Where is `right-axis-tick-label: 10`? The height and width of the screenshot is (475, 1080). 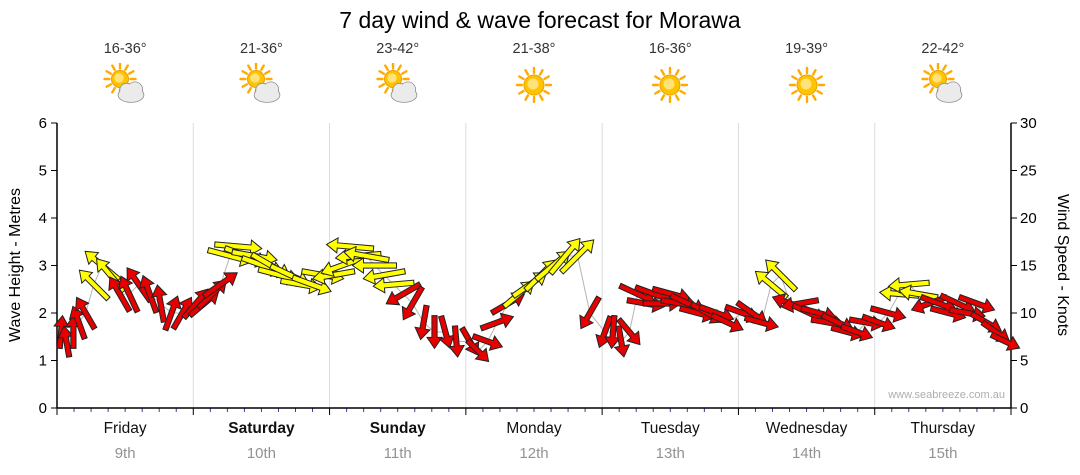
right-axis-tick-label: 10 is located at coordinates (1028, 313).